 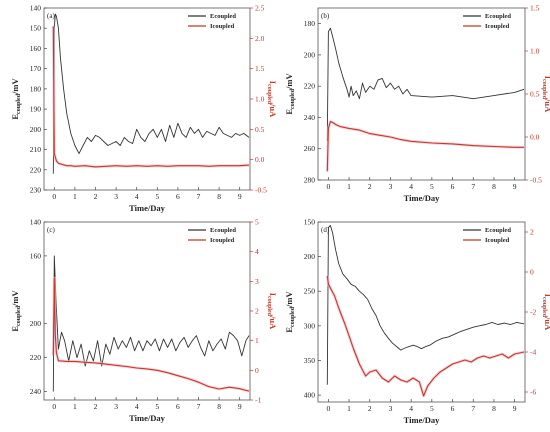 I want to click on y2-tick-label: 2.5, so click(x=260, y=8).